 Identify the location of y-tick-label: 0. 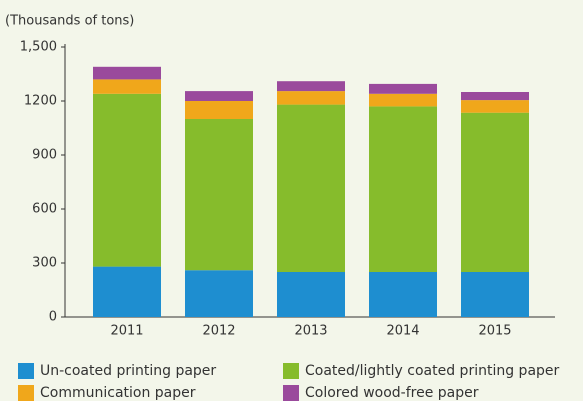
(53, 317).